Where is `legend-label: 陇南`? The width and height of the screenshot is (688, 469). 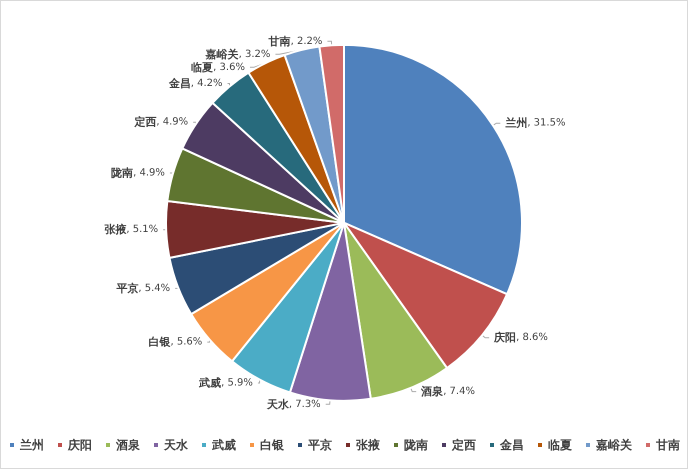 legend-label: 陇南 is located at coordinates (416, 445).